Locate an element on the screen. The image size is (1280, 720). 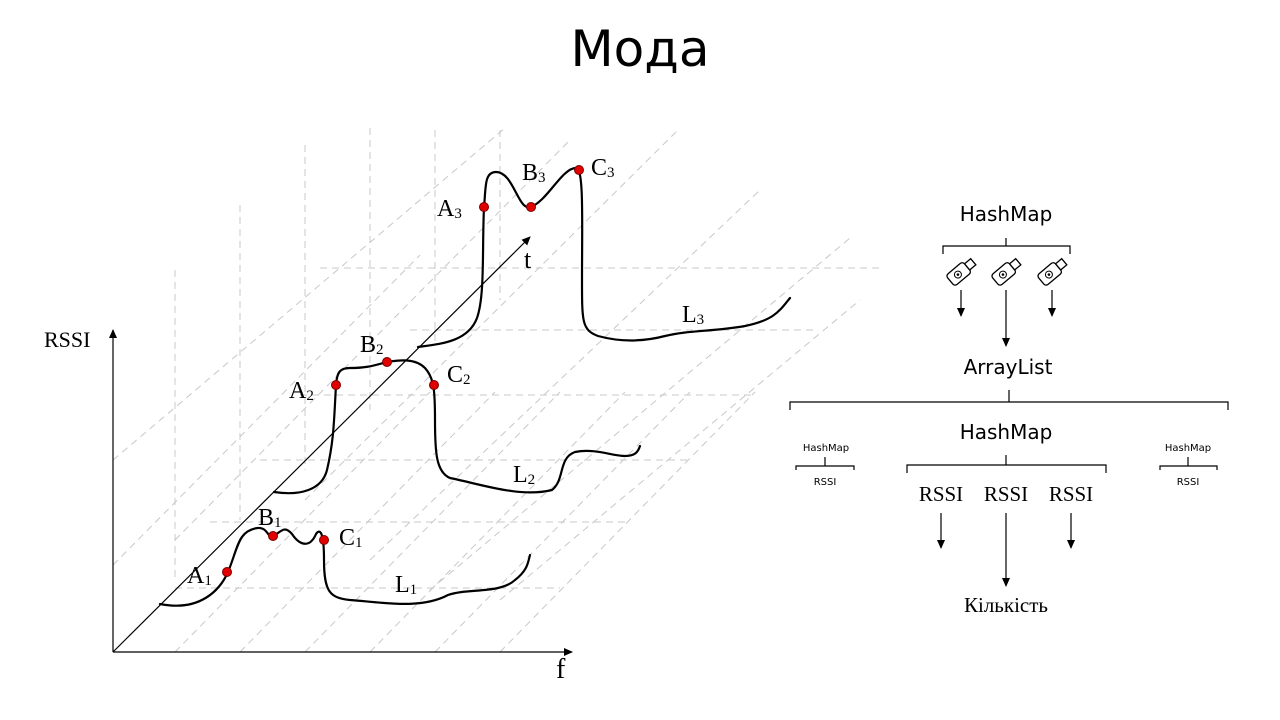
rssi-item-1: RSSI is located at coordinates (941, 494).